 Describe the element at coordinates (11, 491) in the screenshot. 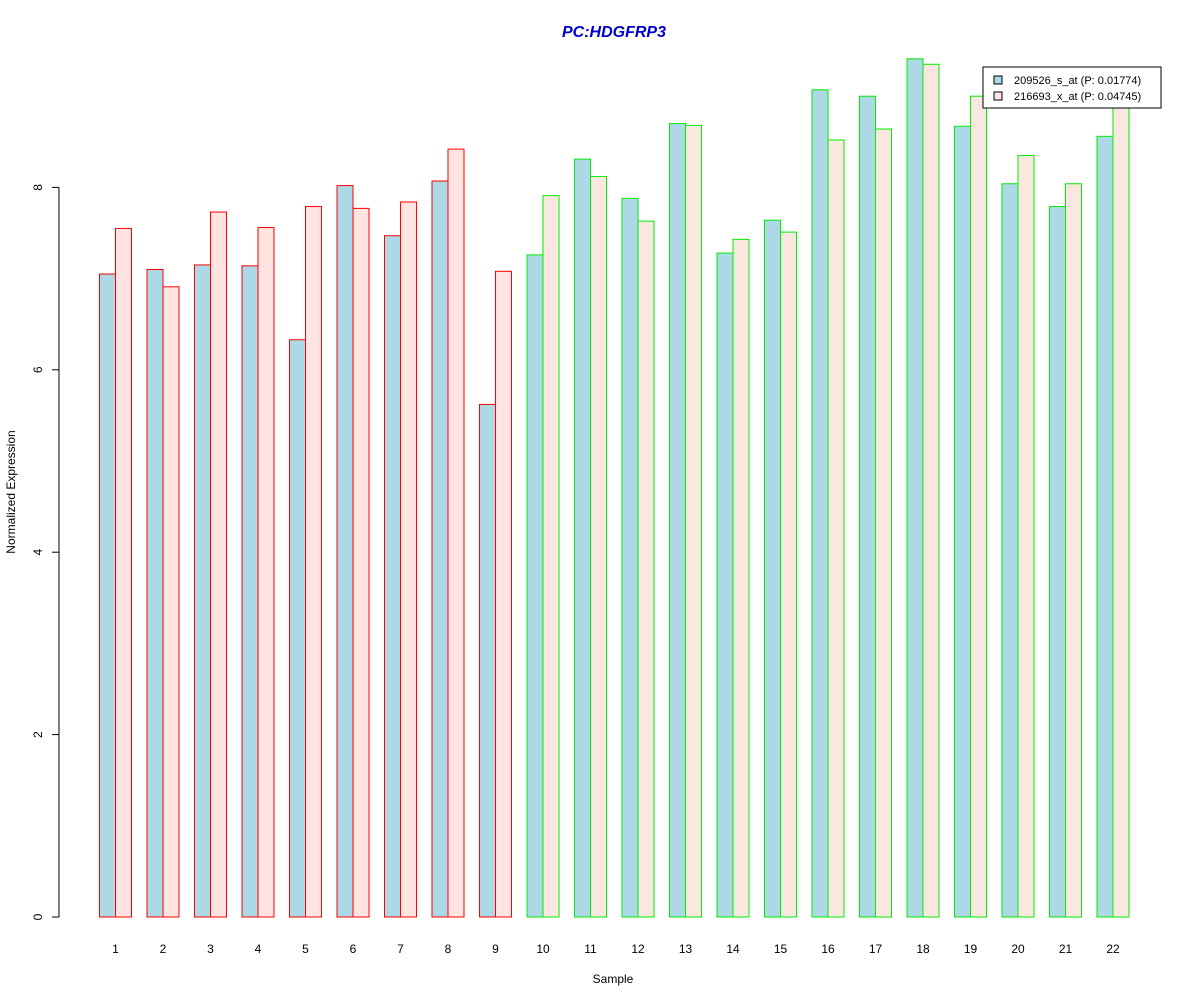

I see `y-axis-label: Normalized Expression` at that location.